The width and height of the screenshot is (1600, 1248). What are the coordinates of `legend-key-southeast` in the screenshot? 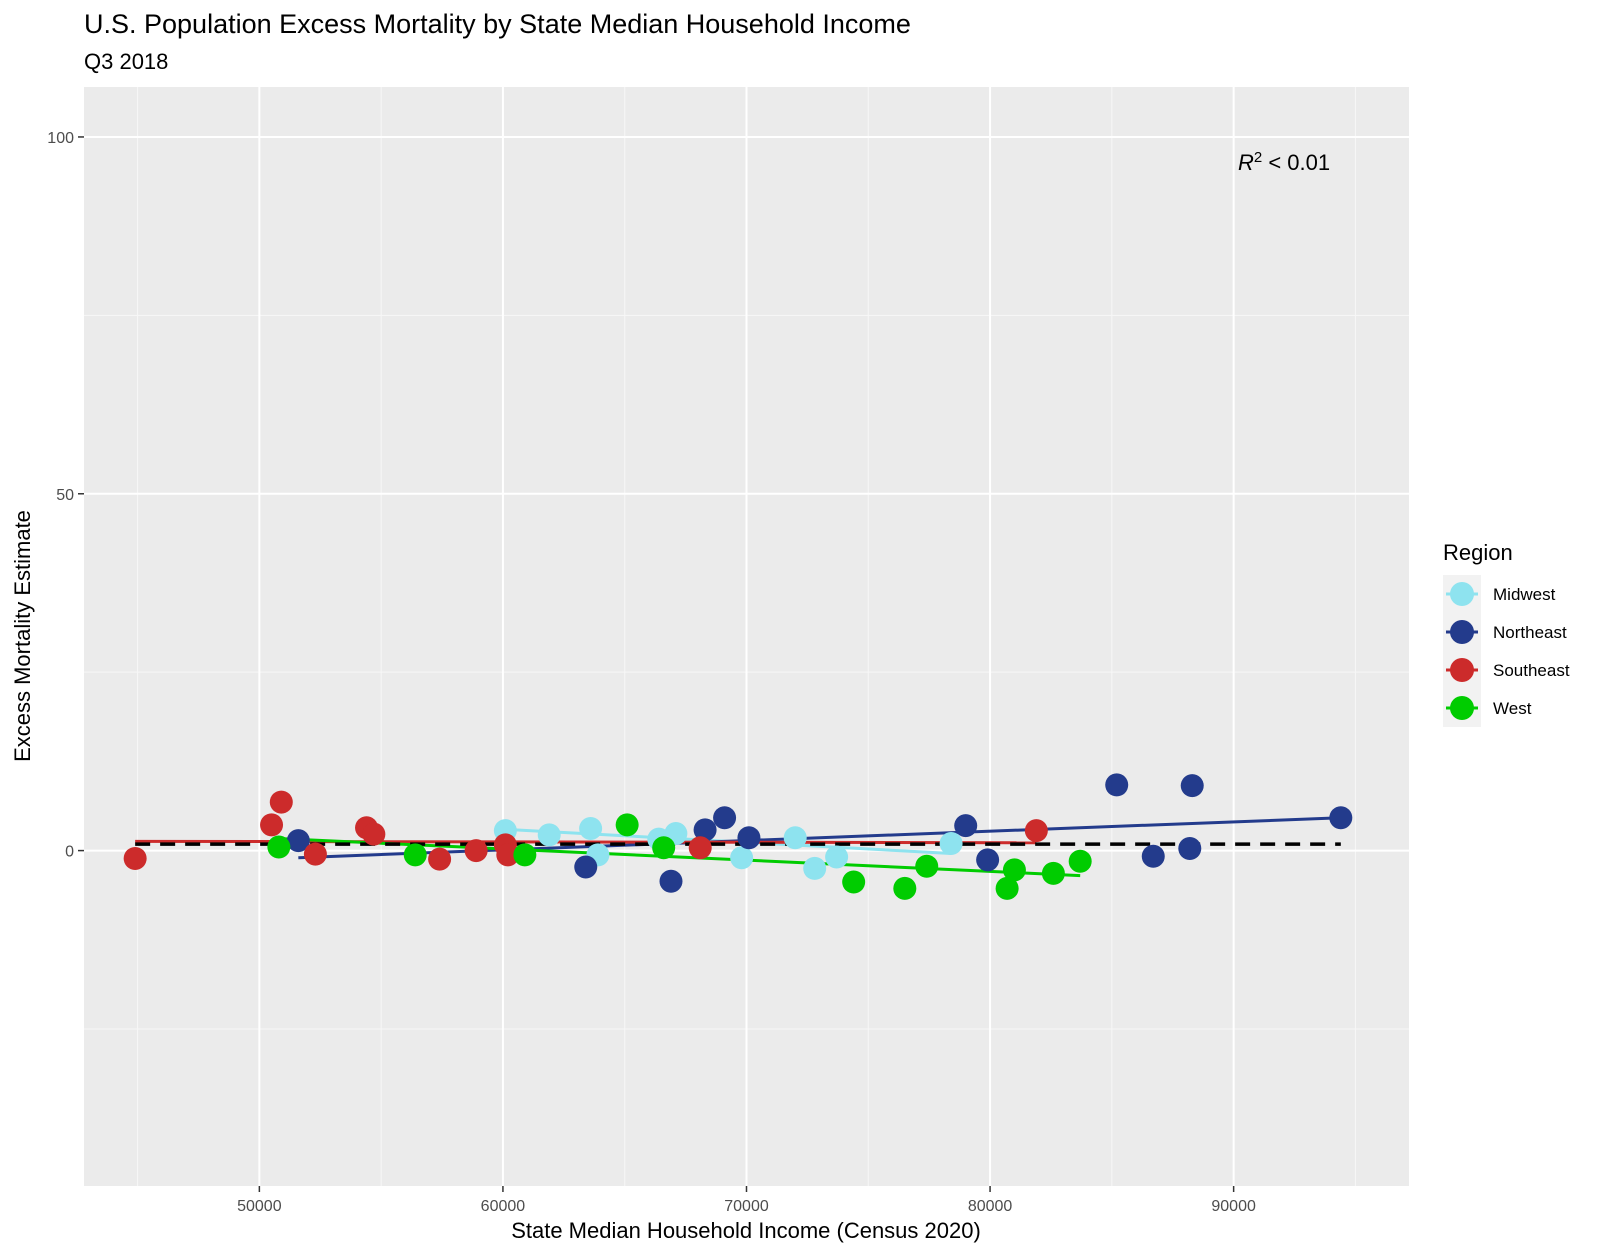 It's located at (1462, 670).